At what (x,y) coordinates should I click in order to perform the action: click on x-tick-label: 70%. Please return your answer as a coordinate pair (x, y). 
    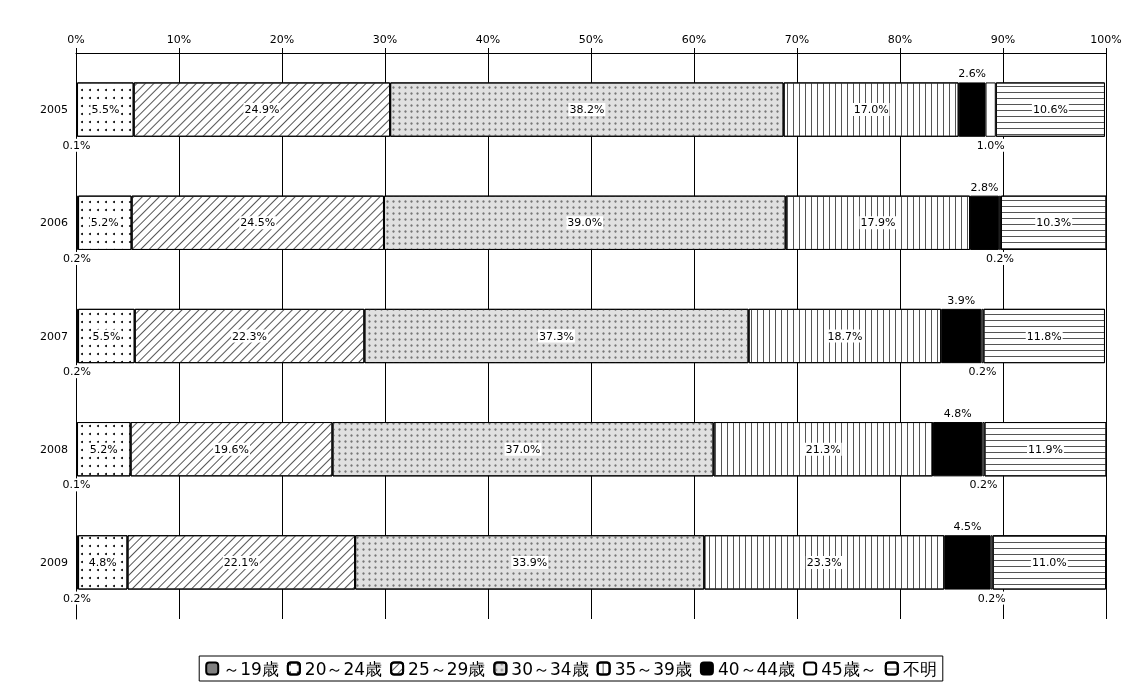
    Looking at the image, I should click on (797, 39).